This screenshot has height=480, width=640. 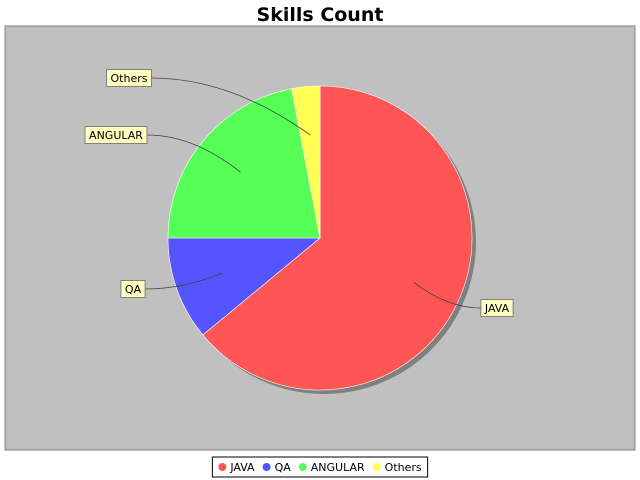 I want to click on slice-label-qa: QA, so click(x=133, y=289).